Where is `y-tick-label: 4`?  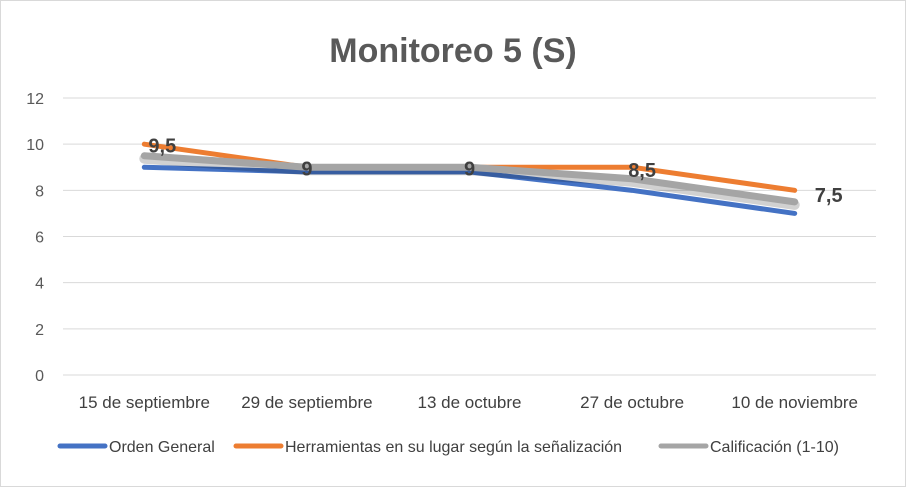 y-tick-label: 4 is located at coordinates (39, 284).